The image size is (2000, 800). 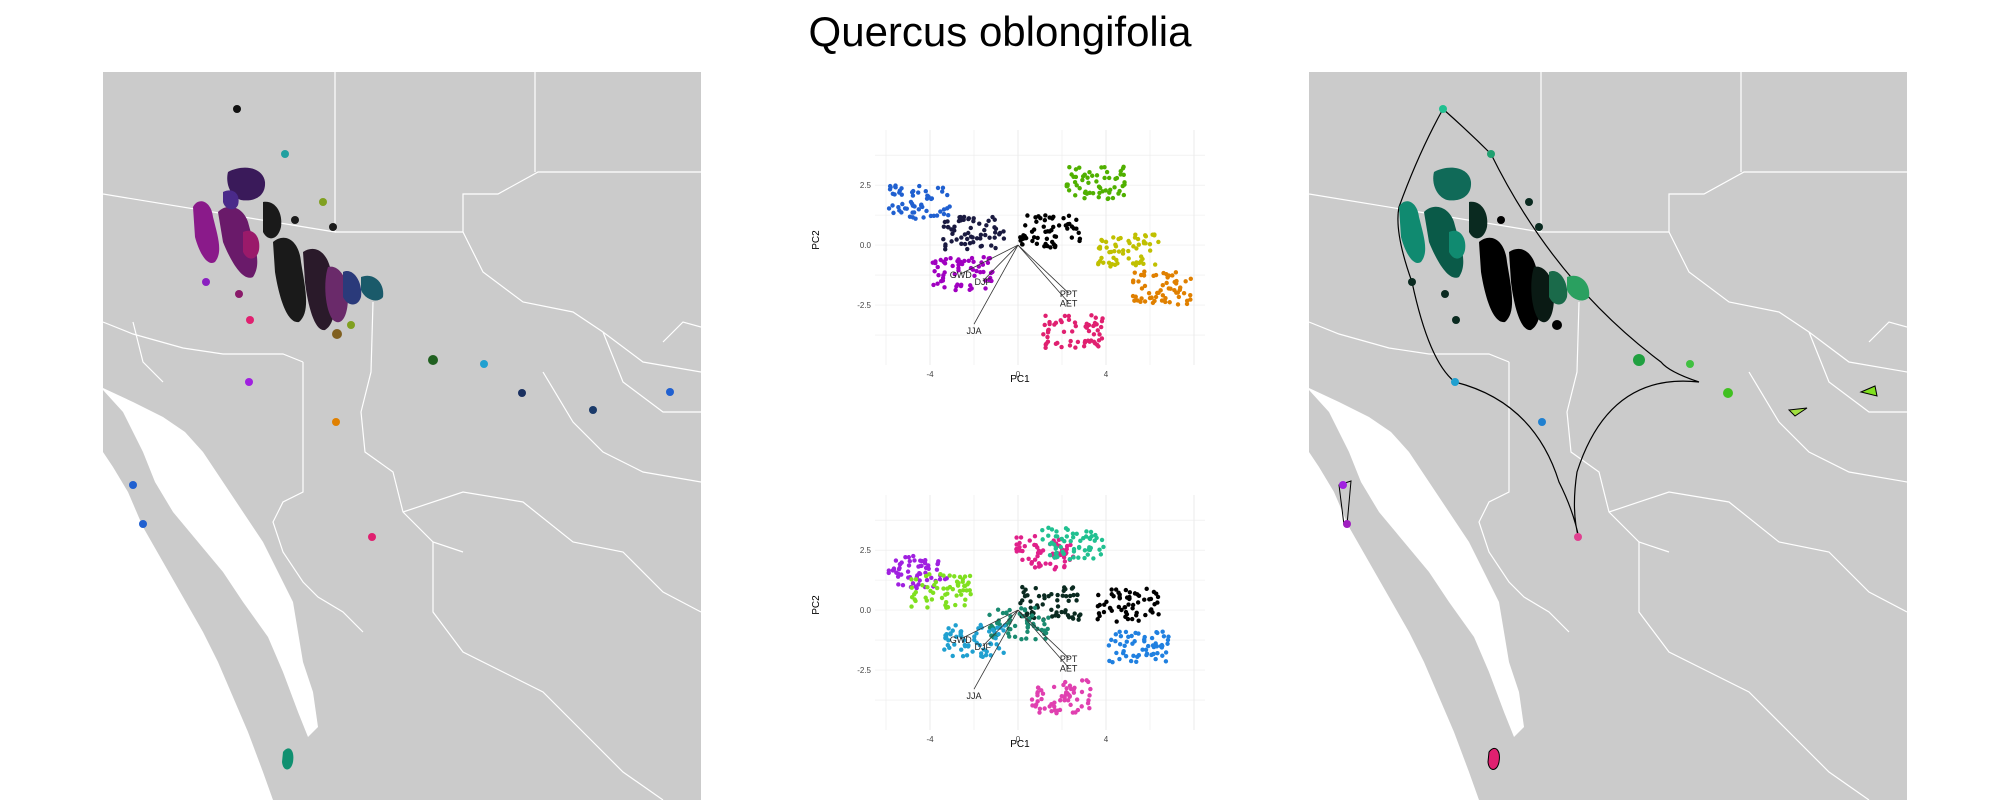 I want to click on pca-top-grid, so click(x=1040, y=247).